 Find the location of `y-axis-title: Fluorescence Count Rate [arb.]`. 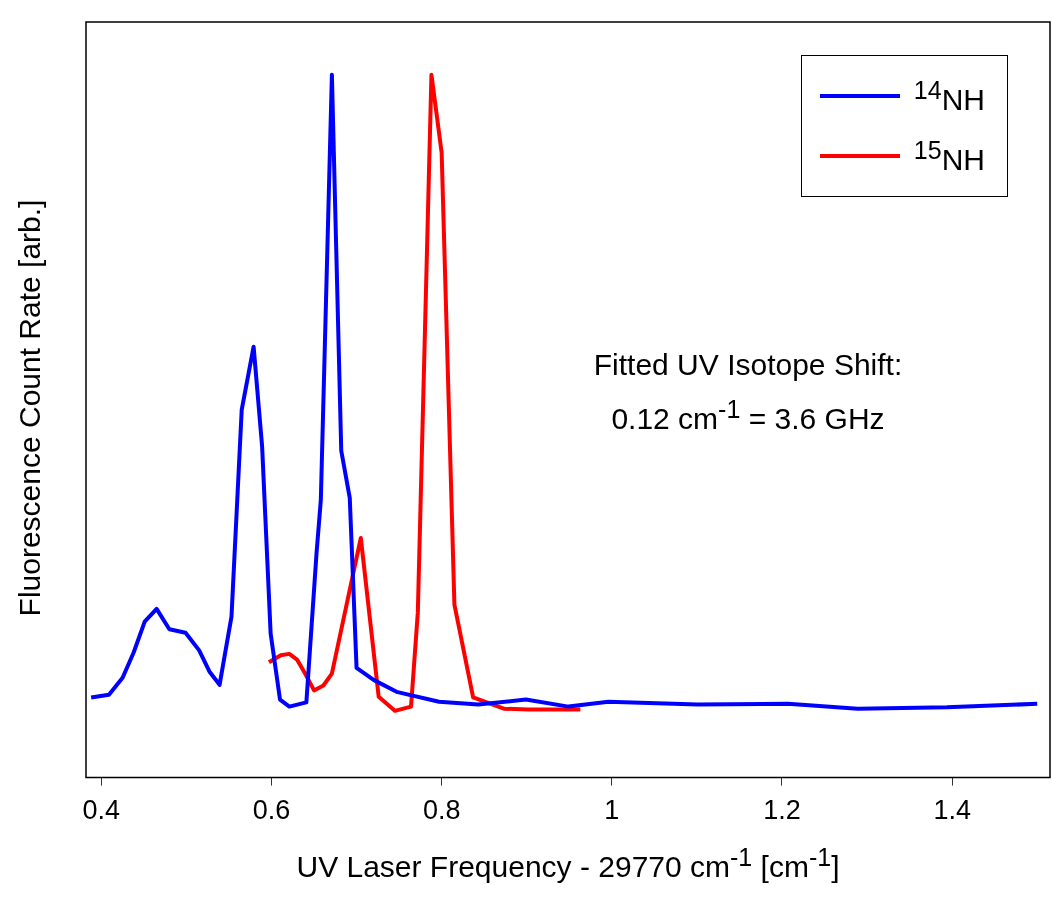

y-axis-title: Fluorescence Count Rate [arb.] is located at coordinates (30, 408).